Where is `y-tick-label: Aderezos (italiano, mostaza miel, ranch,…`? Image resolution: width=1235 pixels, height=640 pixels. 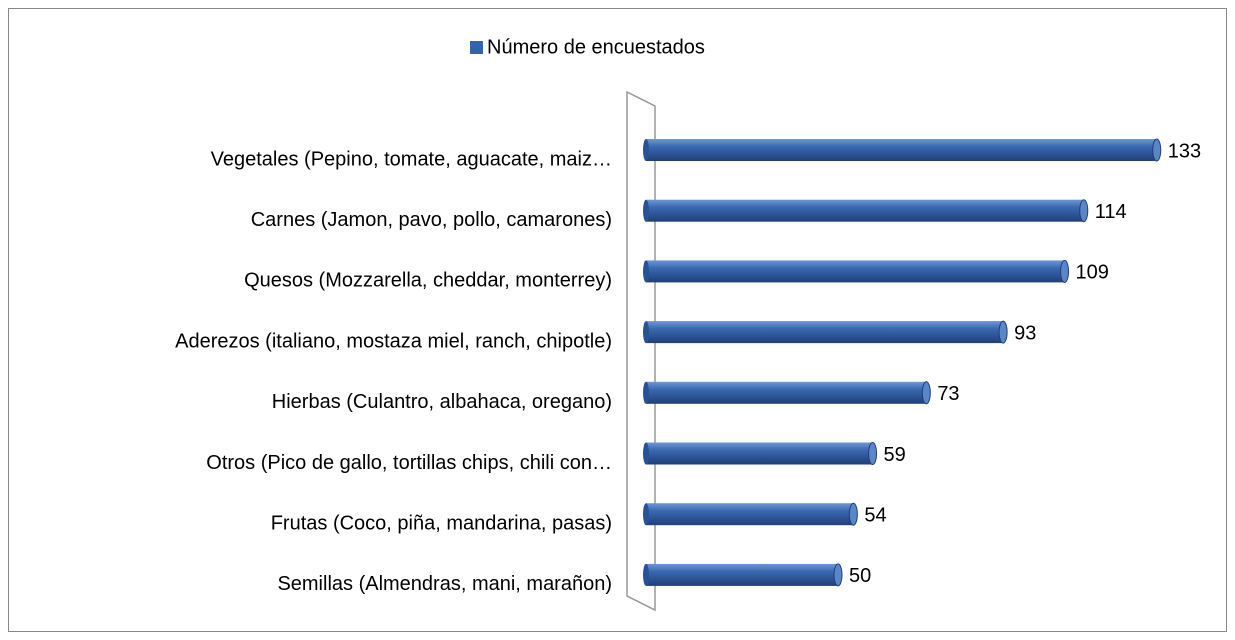
y-tick-label: Aderezos (italiano, mostaza miel, ranch,… is located at coordinates (393, 341).